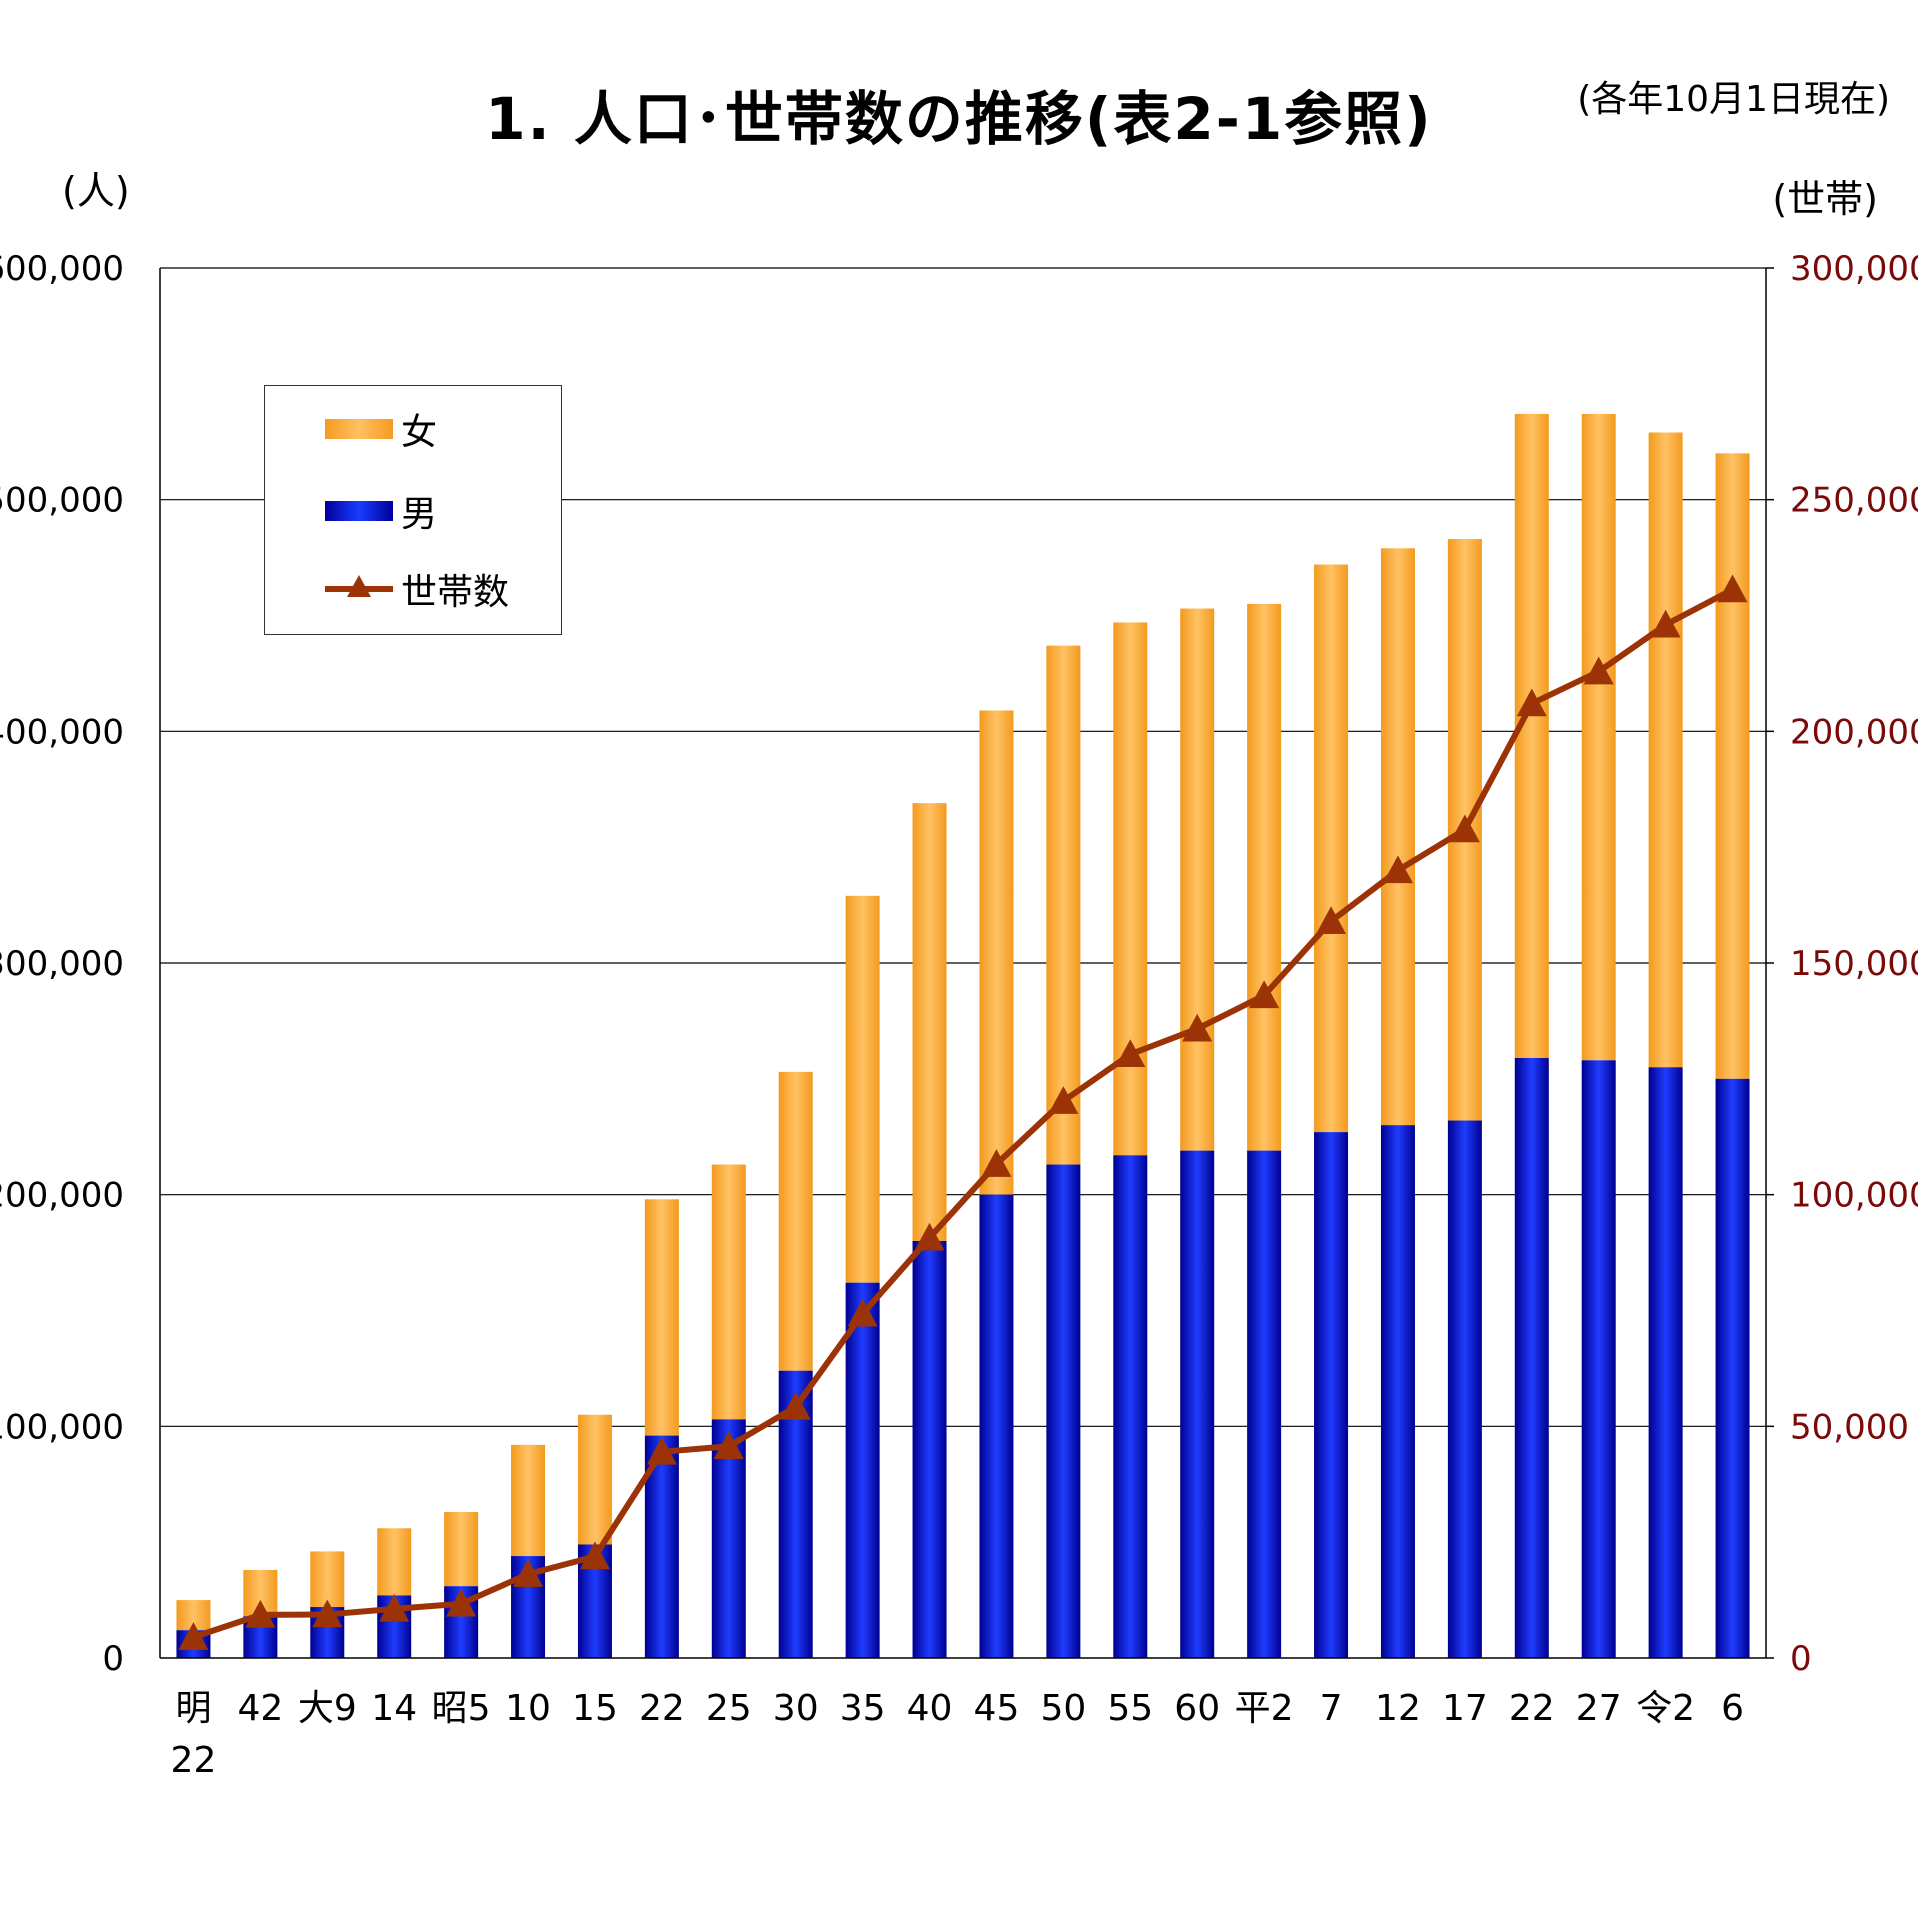  What do you see at coordinates (62, 732) in the screenshot?
I see `y-left-tick-label: 400,000` at bounding box center [62, 732].